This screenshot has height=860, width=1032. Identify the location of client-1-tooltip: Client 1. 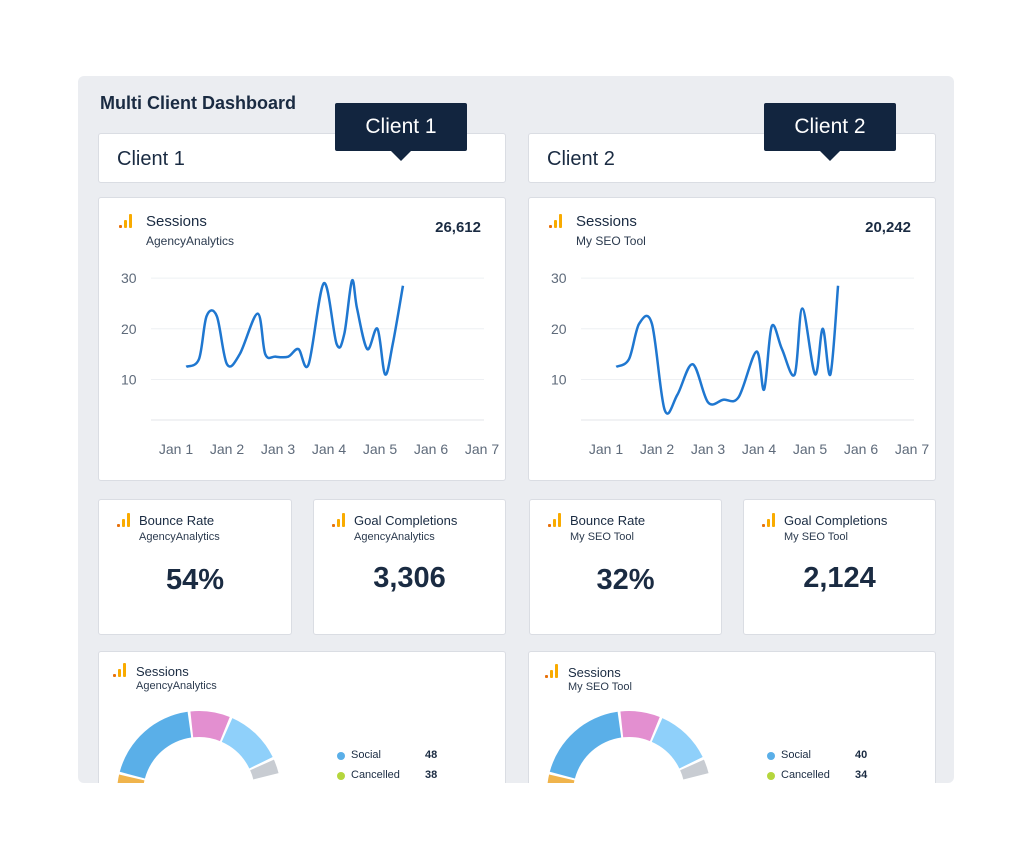
(401, 132).